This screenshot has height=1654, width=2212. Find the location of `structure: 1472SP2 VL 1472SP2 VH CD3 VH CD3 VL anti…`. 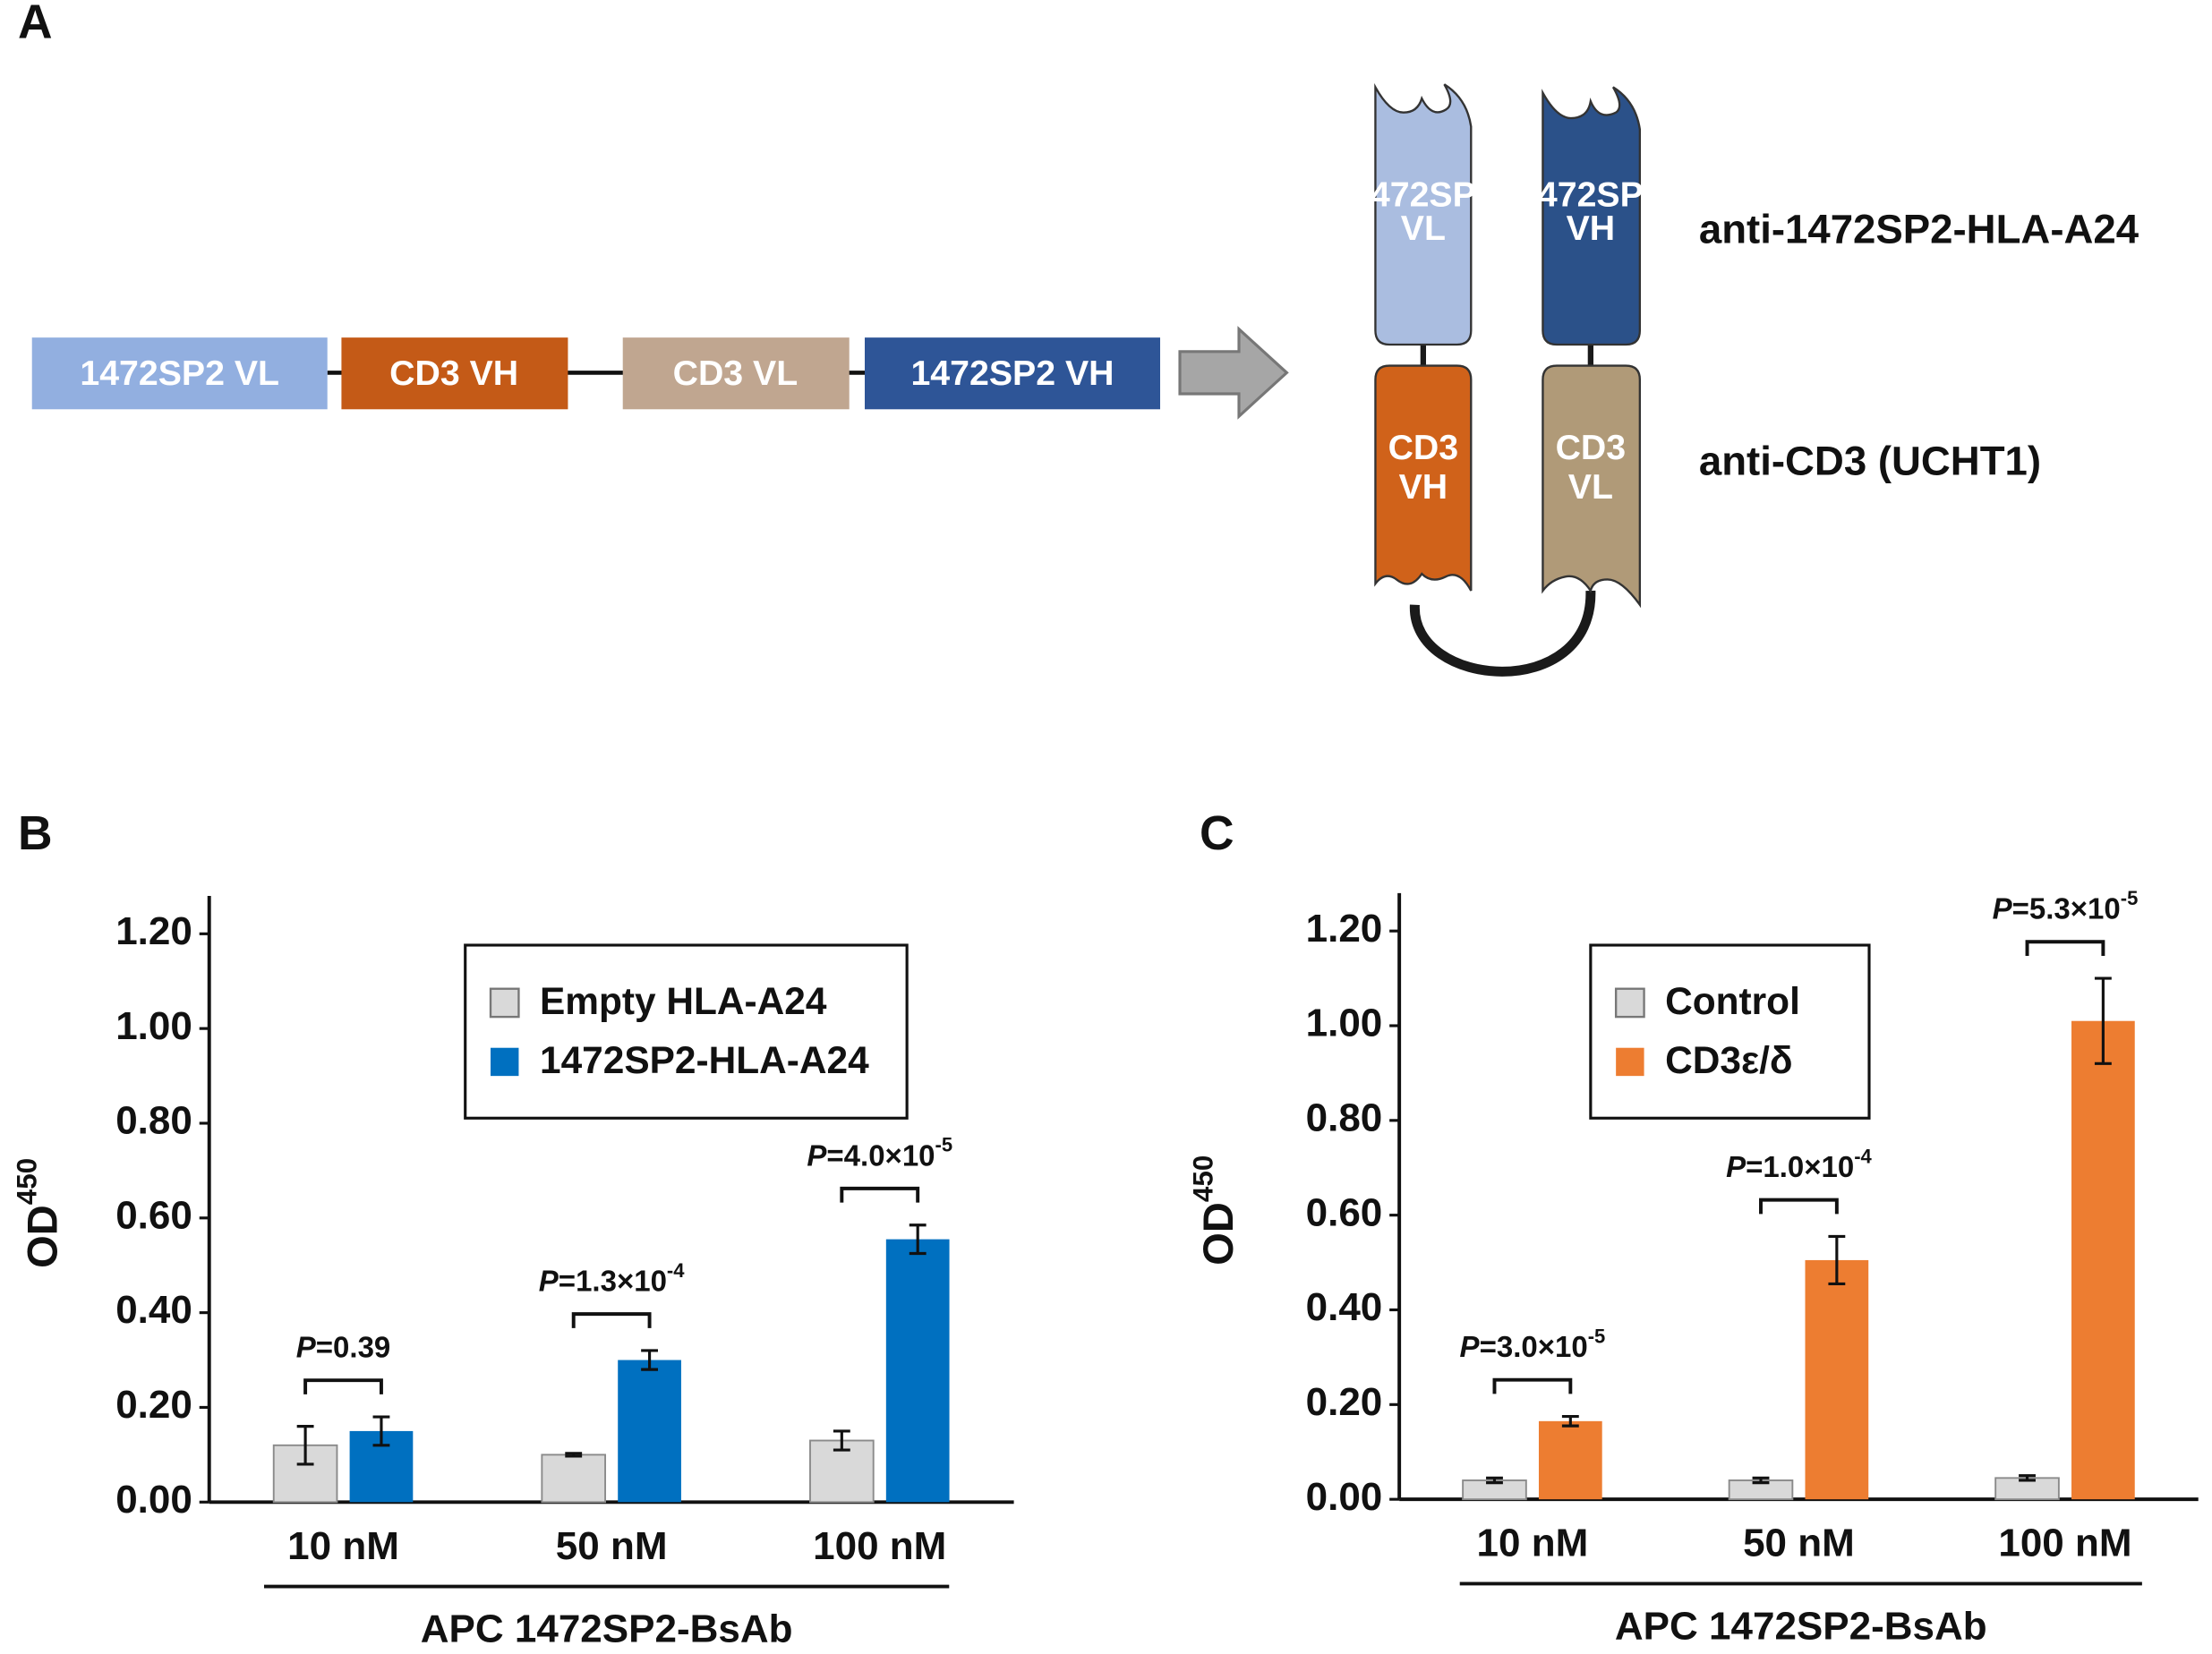

structure: 1472SP2 VL 1472SP2 VH CD3 VH CD3 VL anti… is located at coordinates (1745, 379).